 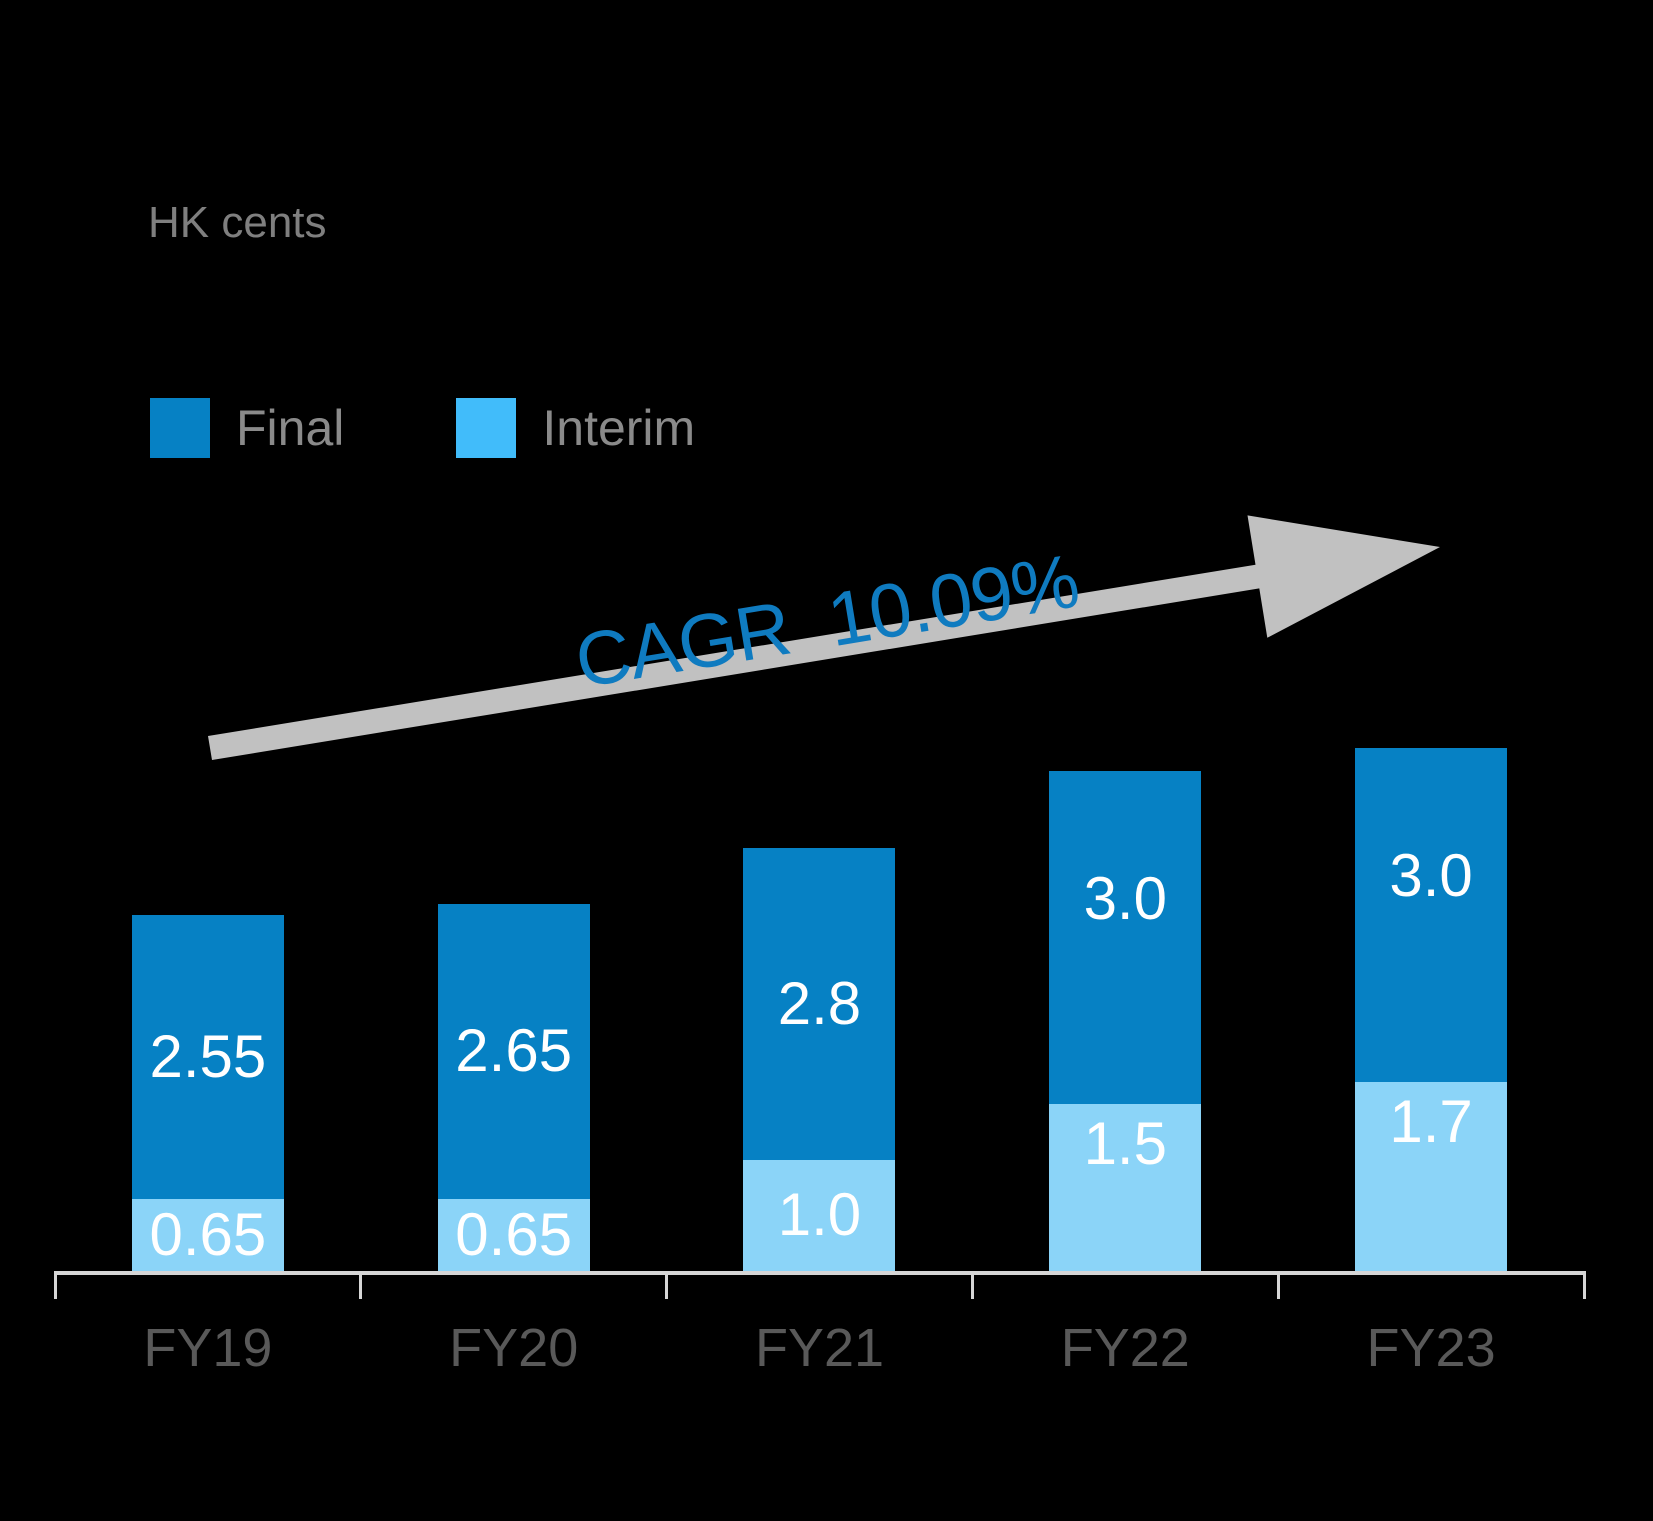 I want to click on stacked-bar: 2.65 0.65, so click(x=513, y=1087).